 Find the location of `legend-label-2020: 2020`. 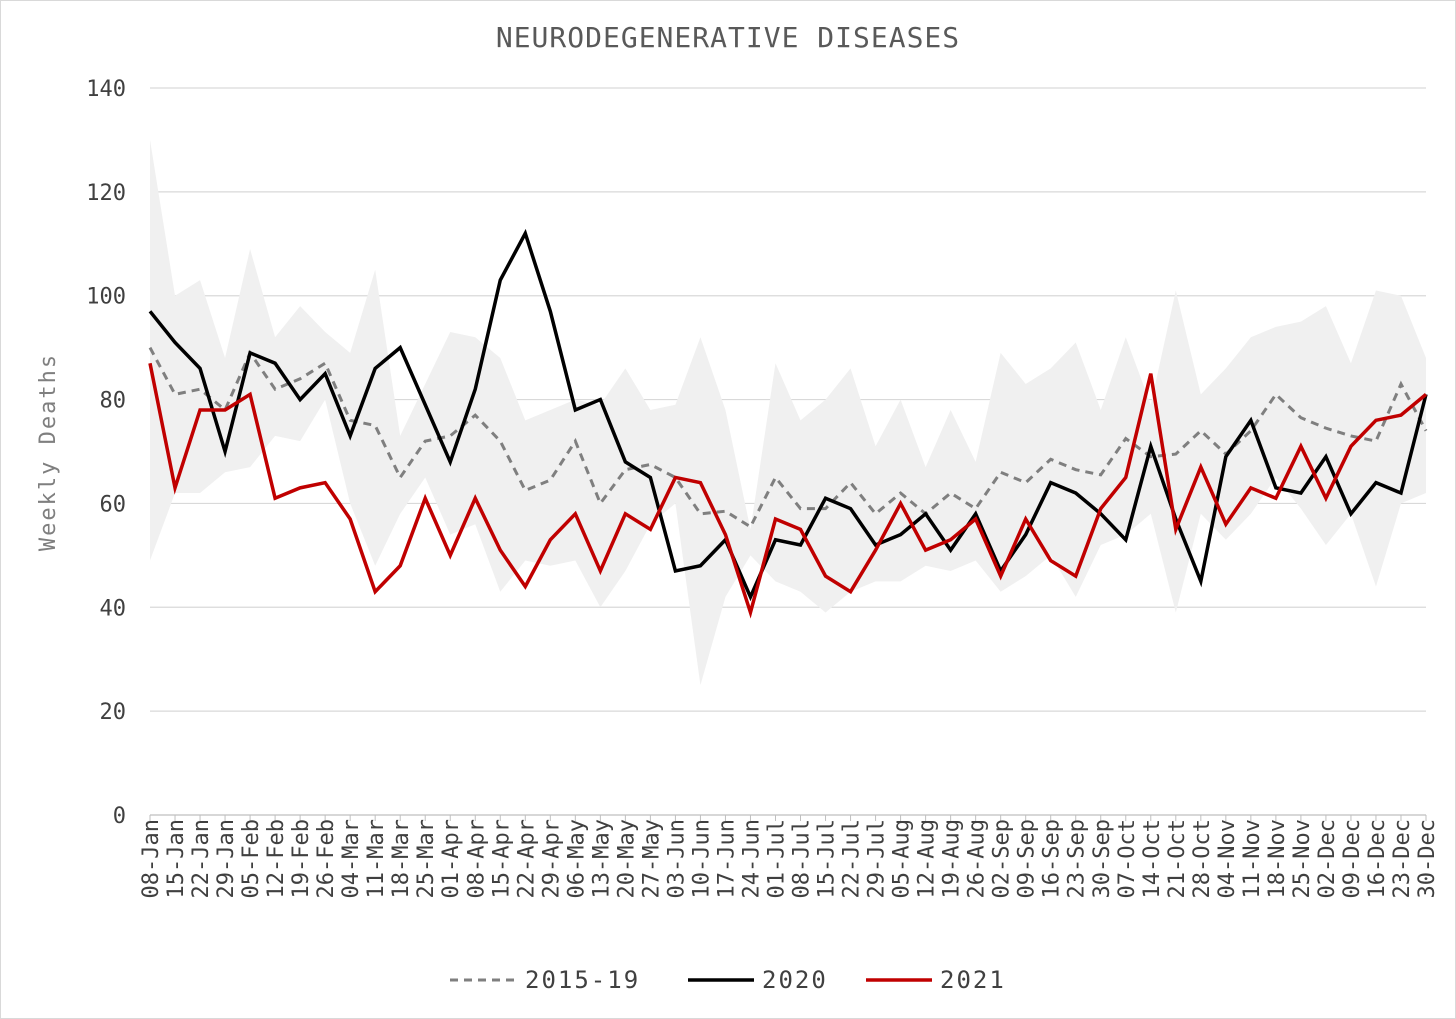

legend-label-2020: 2020 is located at coordinates (795, 980).